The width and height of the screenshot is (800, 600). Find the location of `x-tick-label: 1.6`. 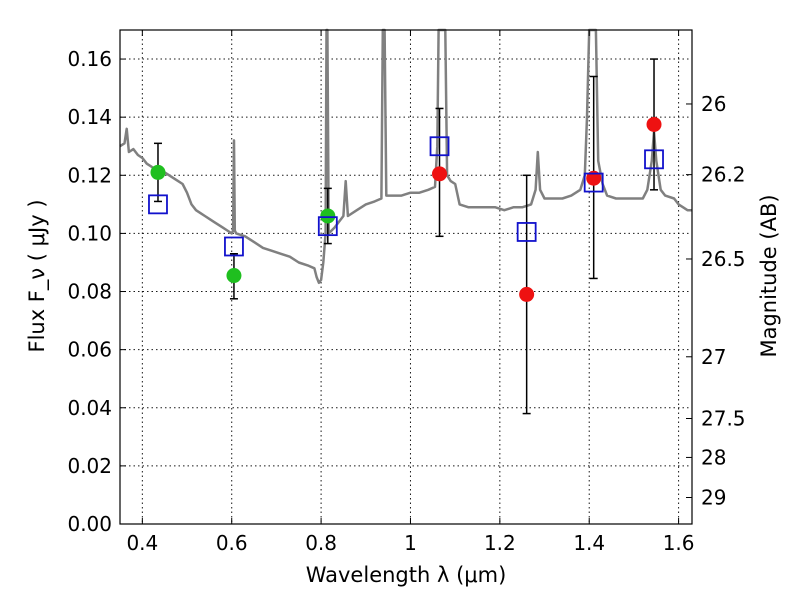

x-tick-label: 1.6 is located at coordinates (679, 543).